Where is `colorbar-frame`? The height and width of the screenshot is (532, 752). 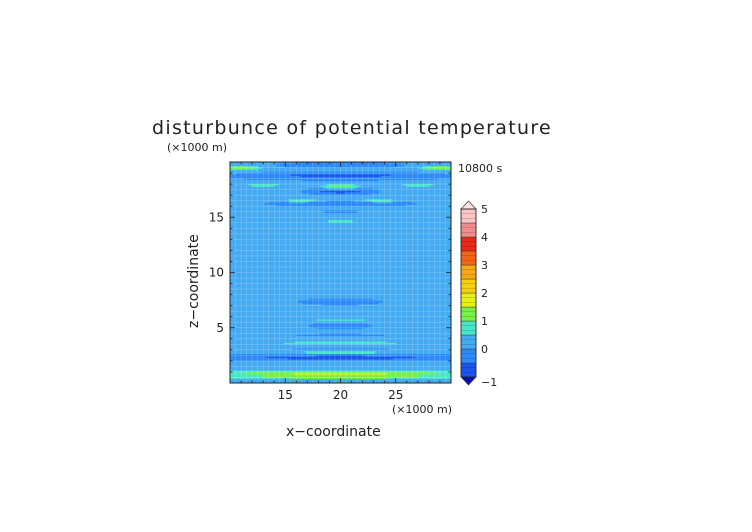
colorbar-frame is located at coordinates (468, 293).